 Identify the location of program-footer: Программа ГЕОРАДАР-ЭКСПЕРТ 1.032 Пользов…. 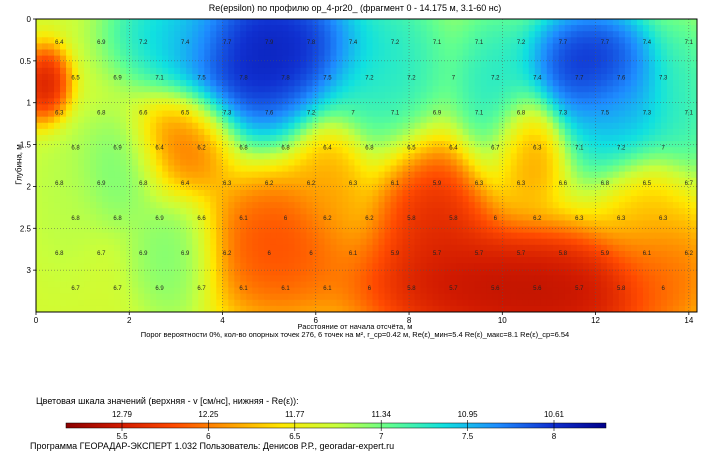
(212, 446).